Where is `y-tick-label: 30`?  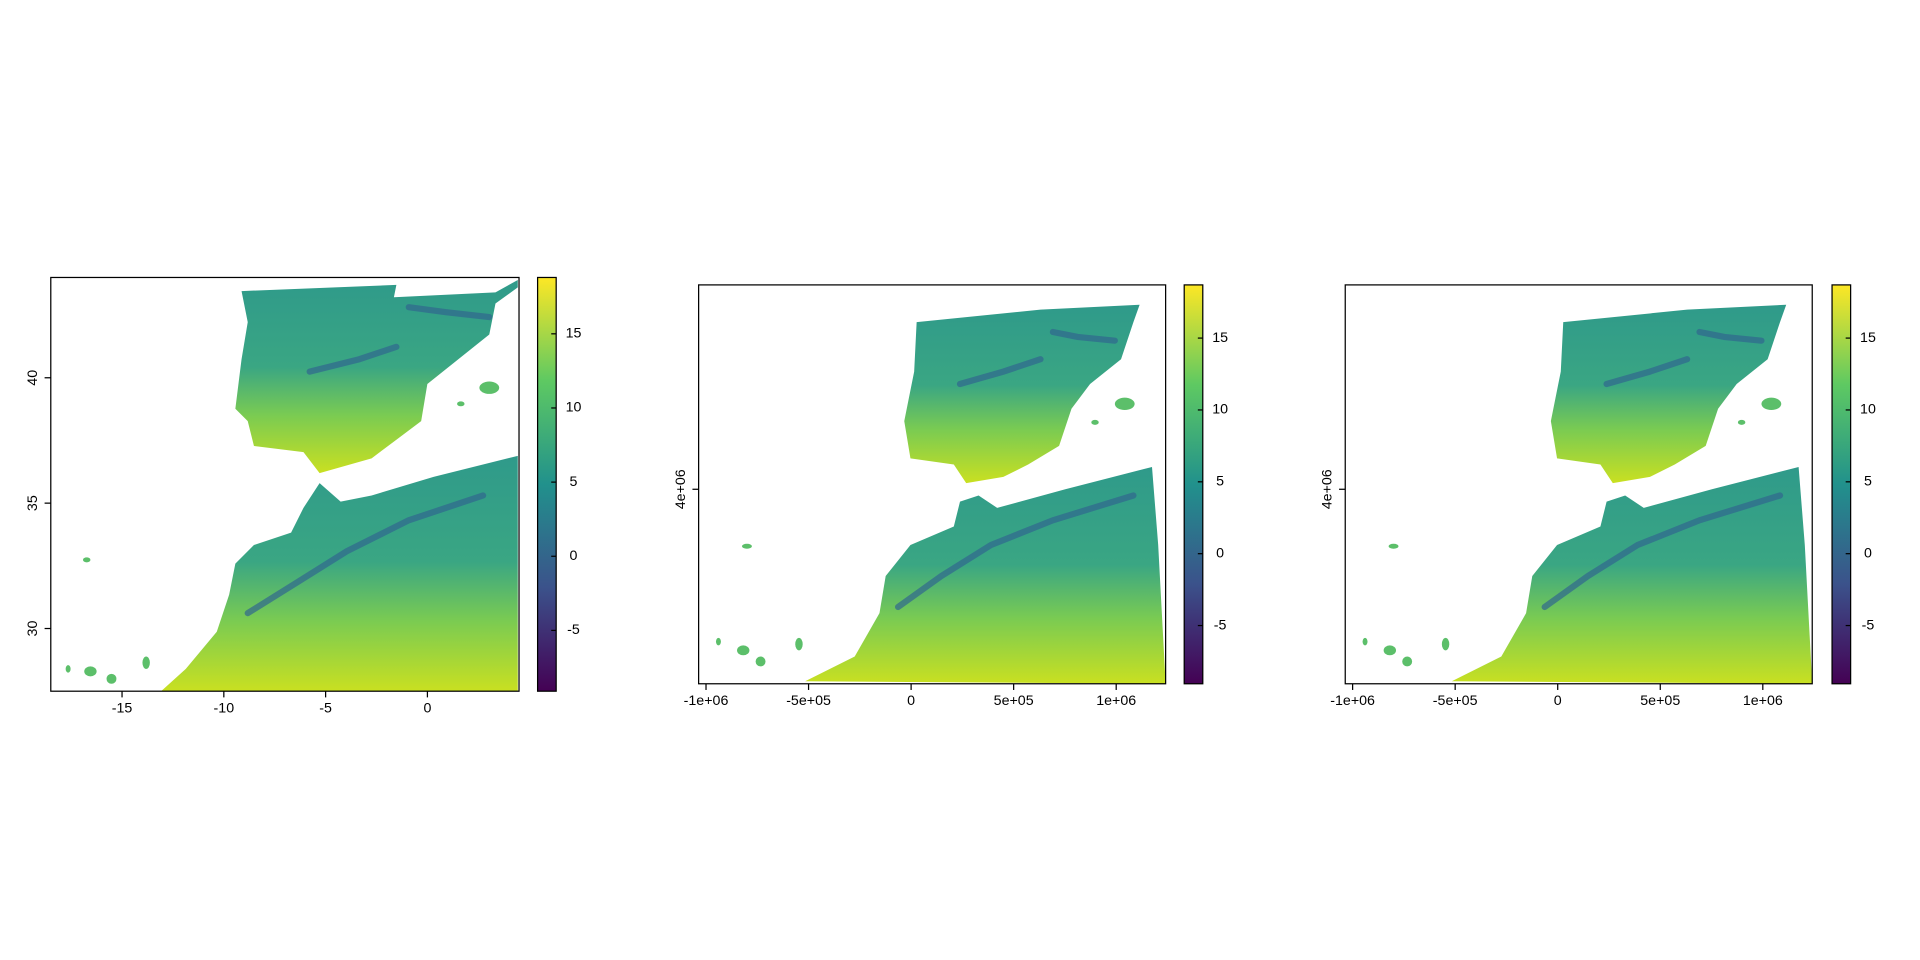
y-tick-label: 30 is located at coordinates (33, 629).